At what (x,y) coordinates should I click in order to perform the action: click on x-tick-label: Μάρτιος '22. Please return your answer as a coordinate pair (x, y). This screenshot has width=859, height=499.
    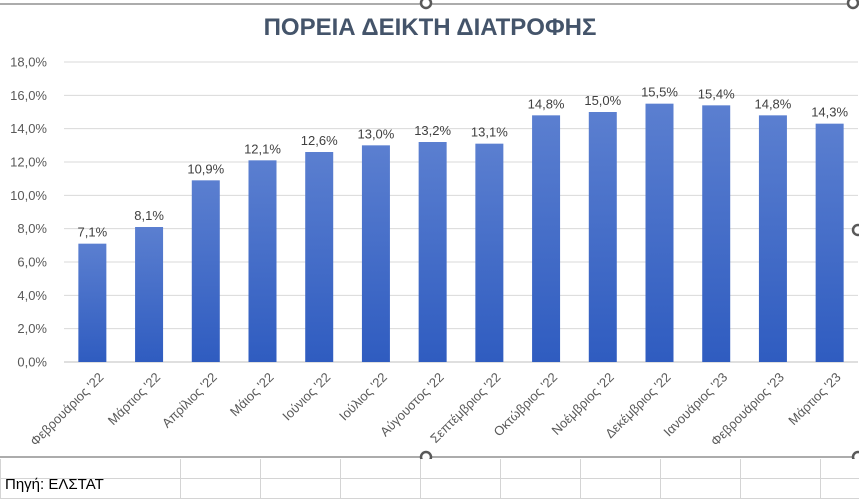
    Looking at the image, I should click on (134, 399).